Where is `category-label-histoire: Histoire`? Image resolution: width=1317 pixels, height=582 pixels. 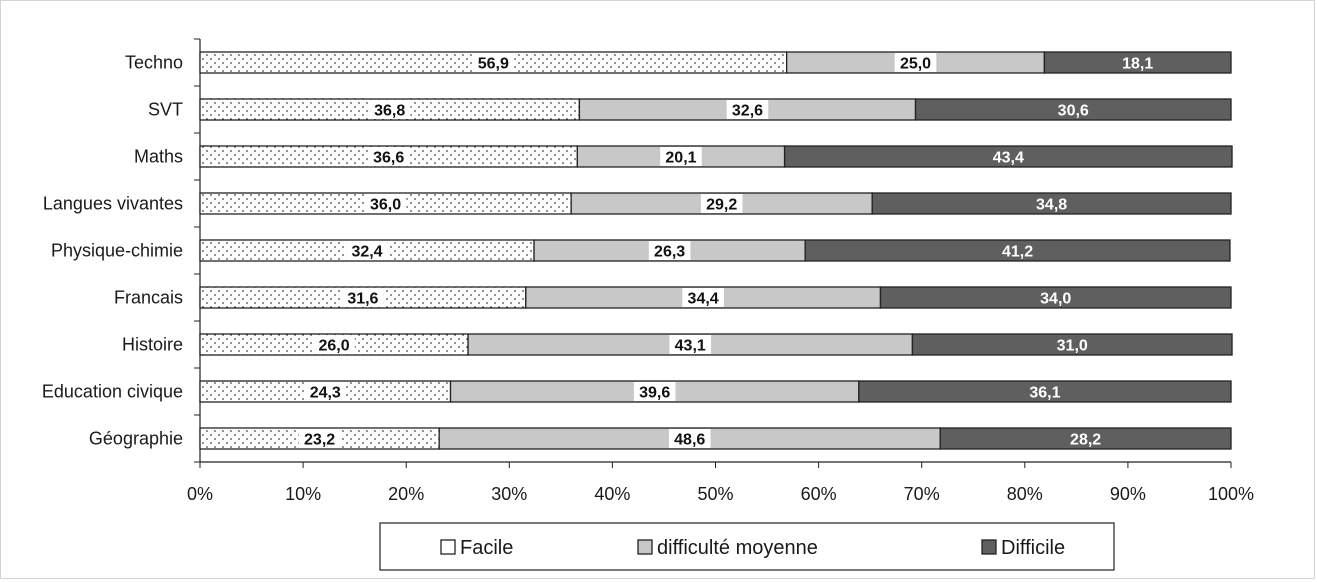
category-label-histoire: Histoire is located at coordinates (152, 345).